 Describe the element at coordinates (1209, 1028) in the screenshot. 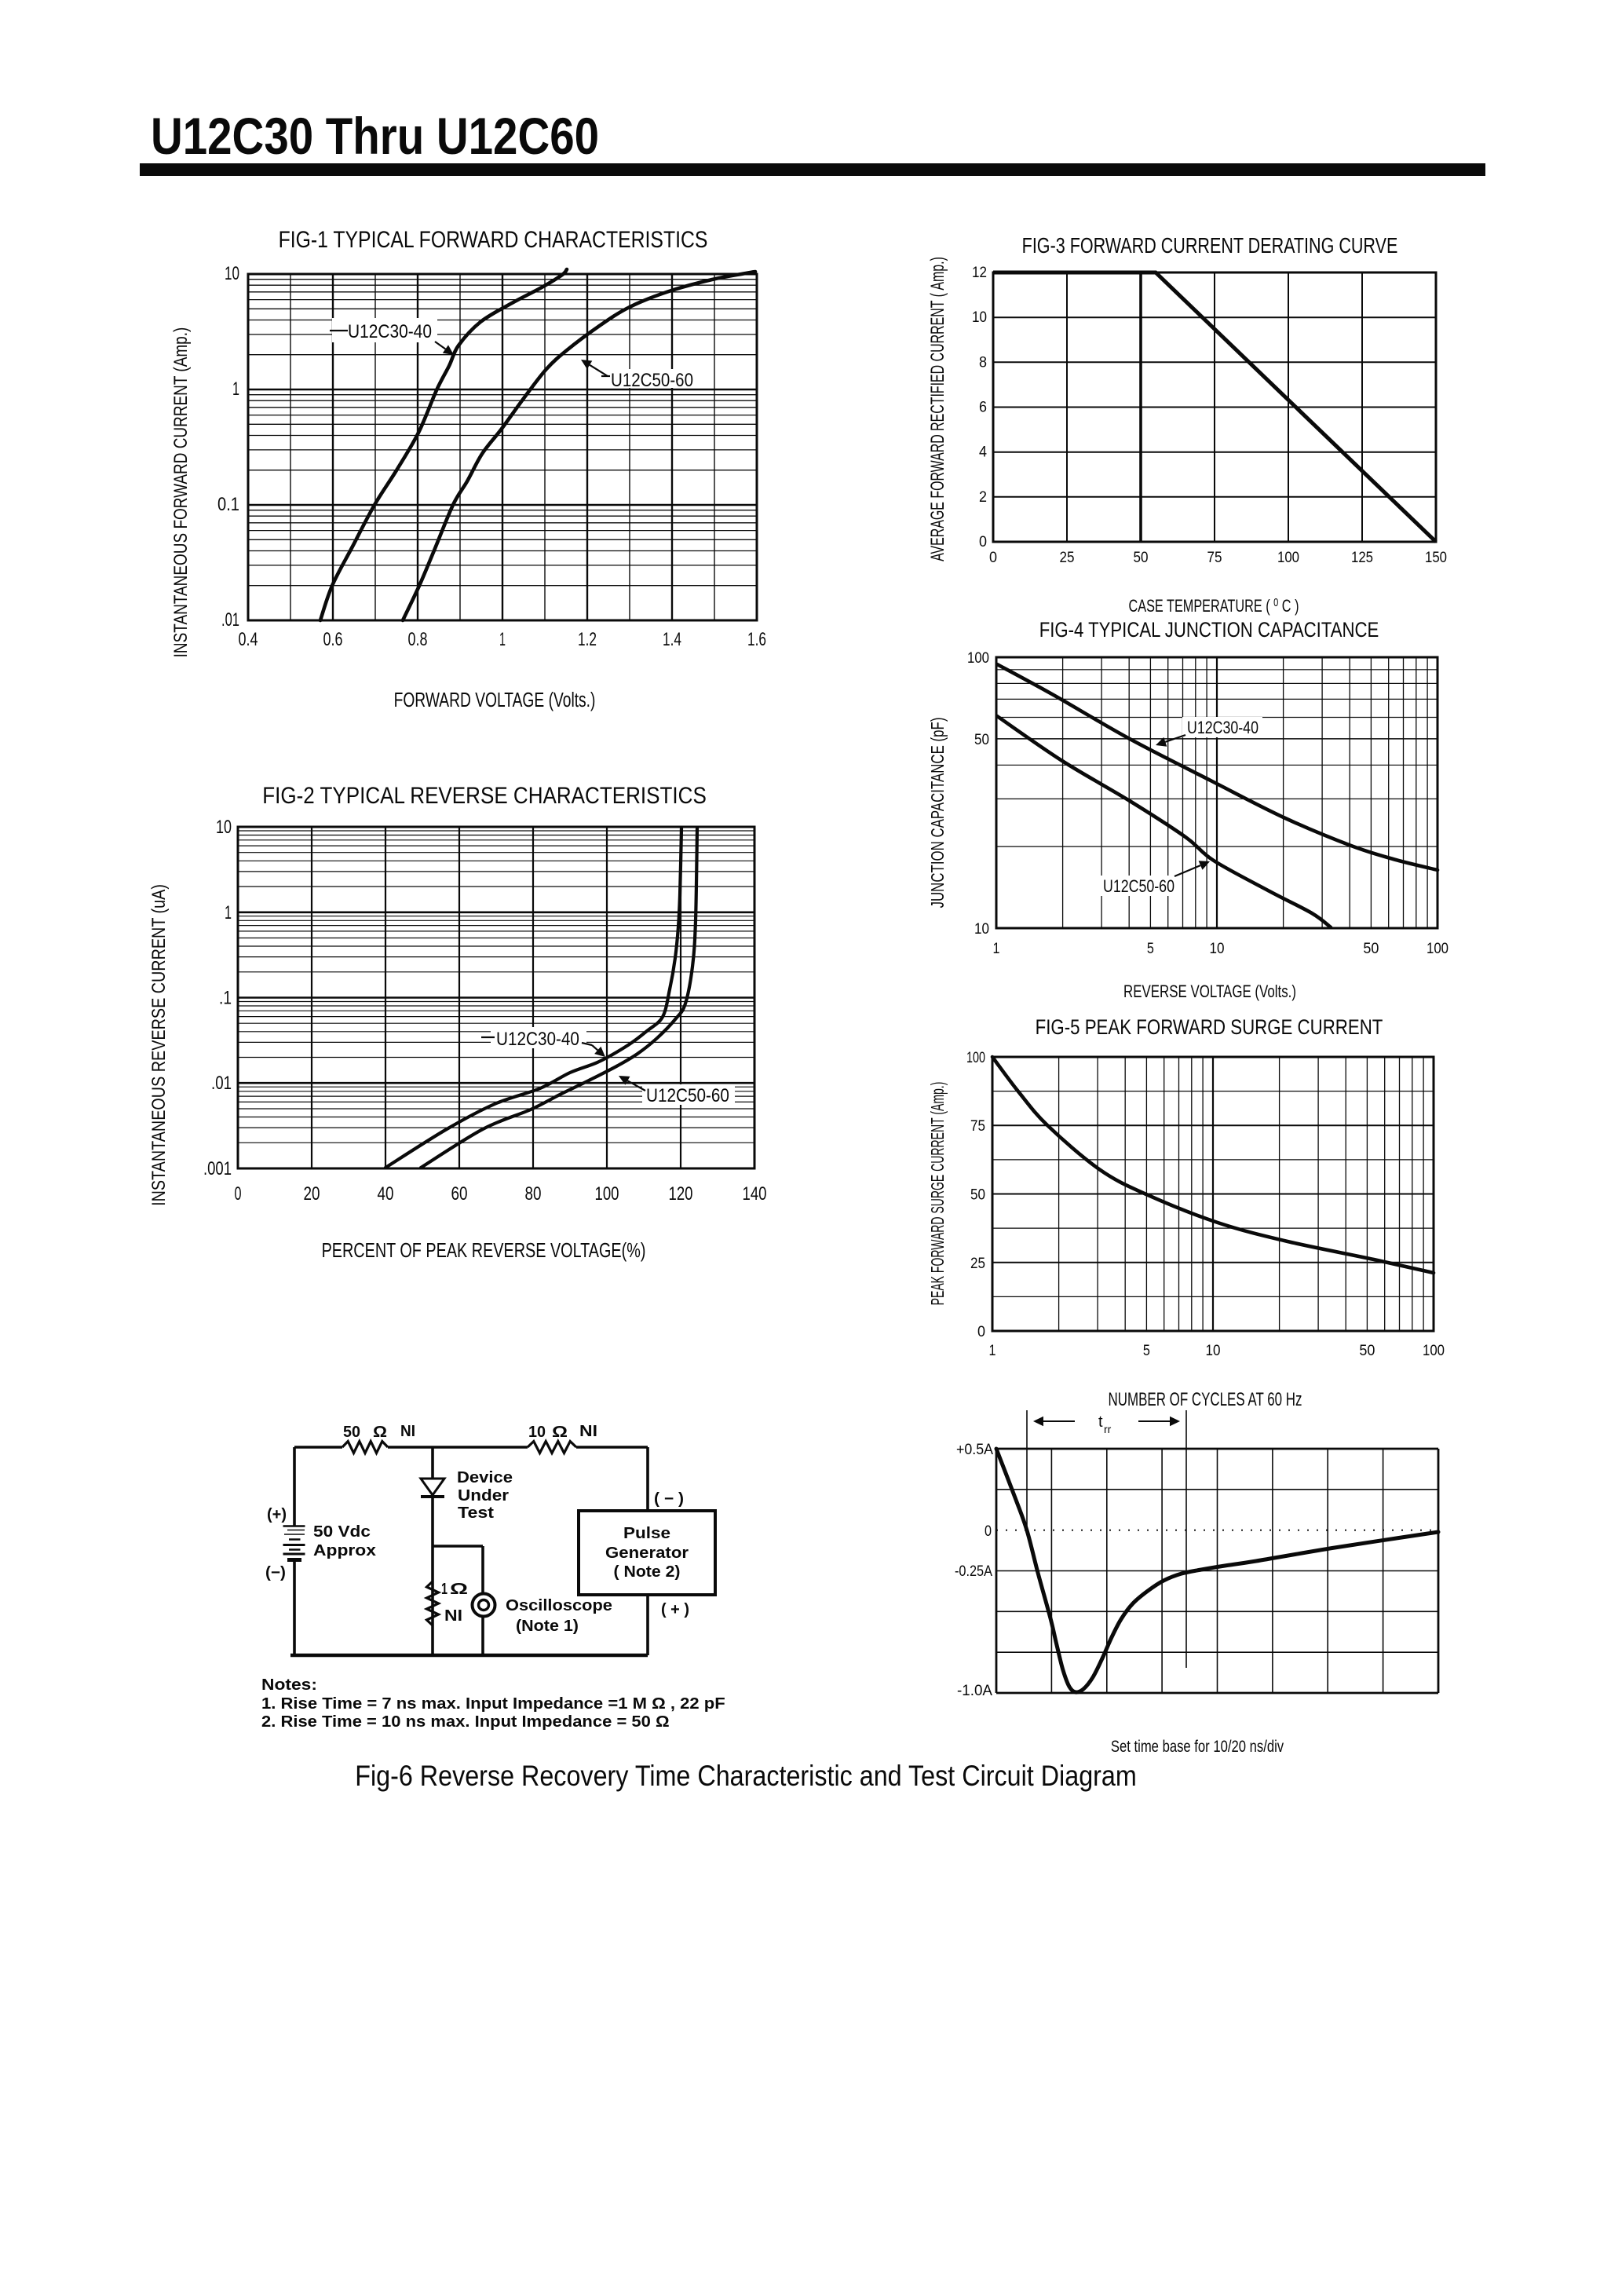

I see `svg-text:FIG-5 PEAK FORWARD SURGE CURRE: FIG-5 PEAK FORWARD SURGE CURRENT` at that location.